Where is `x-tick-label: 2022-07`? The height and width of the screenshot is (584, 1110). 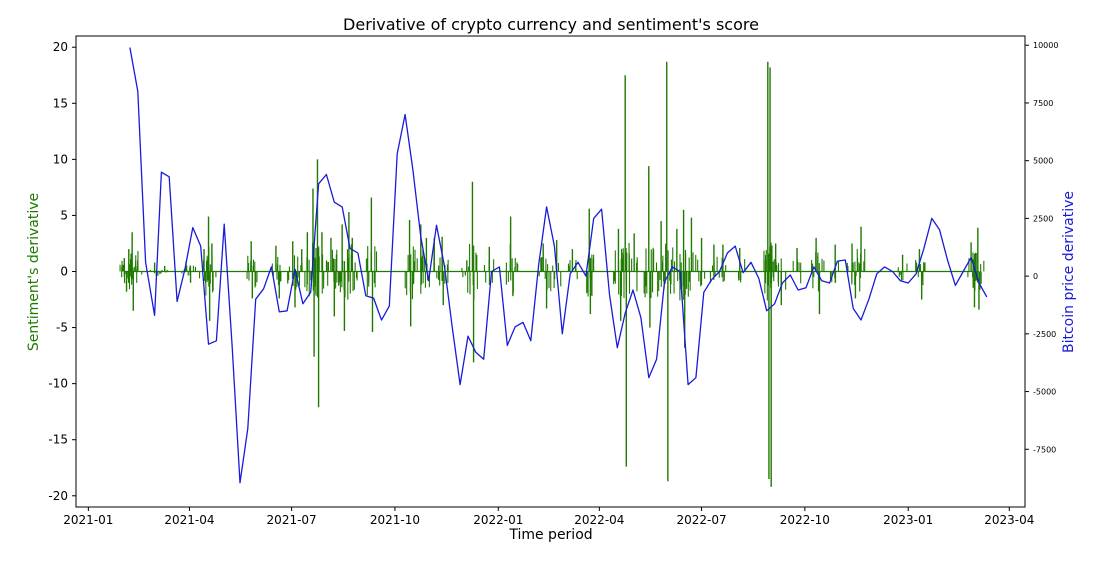
x-tick-label: 2022-07 is located at coordinates (701, 520).